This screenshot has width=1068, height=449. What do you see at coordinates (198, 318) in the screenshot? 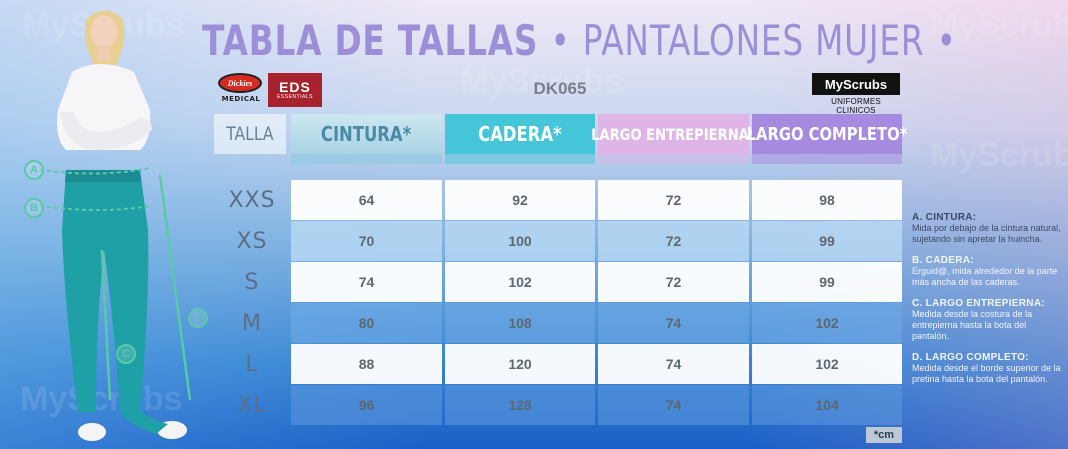
I see `marker-d: D` at bounding box center [198, 318].